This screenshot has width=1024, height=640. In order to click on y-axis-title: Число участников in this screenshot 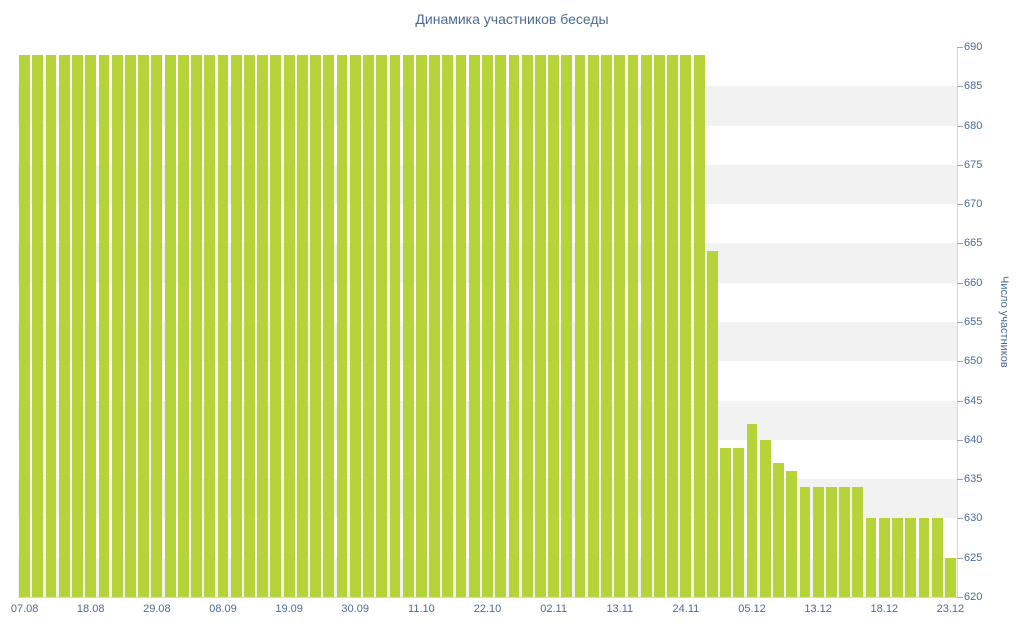, I will do `click(1004, 322)`.